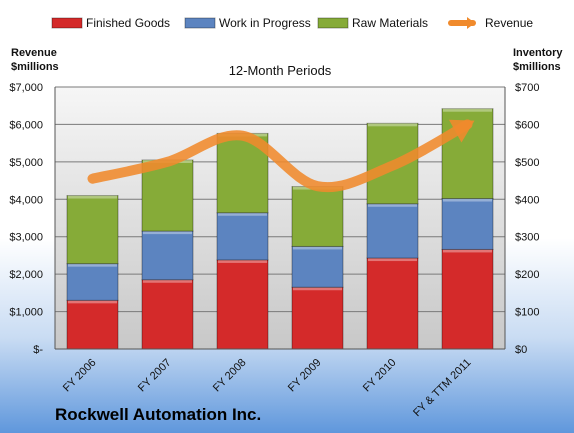 The image size is (574, 433). I want to click on revenue-arrowhead, so click(461, 131).